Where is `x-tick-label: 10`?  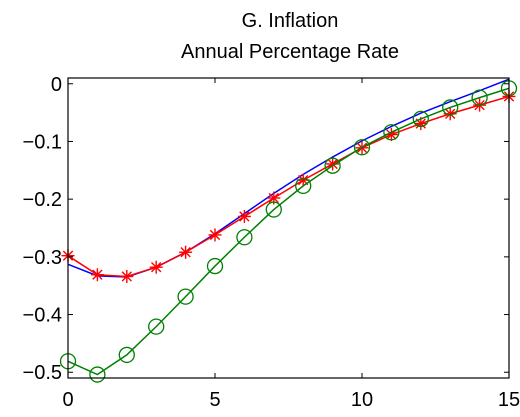
x-tick-label: 10 is located at coordinates (362, 400).